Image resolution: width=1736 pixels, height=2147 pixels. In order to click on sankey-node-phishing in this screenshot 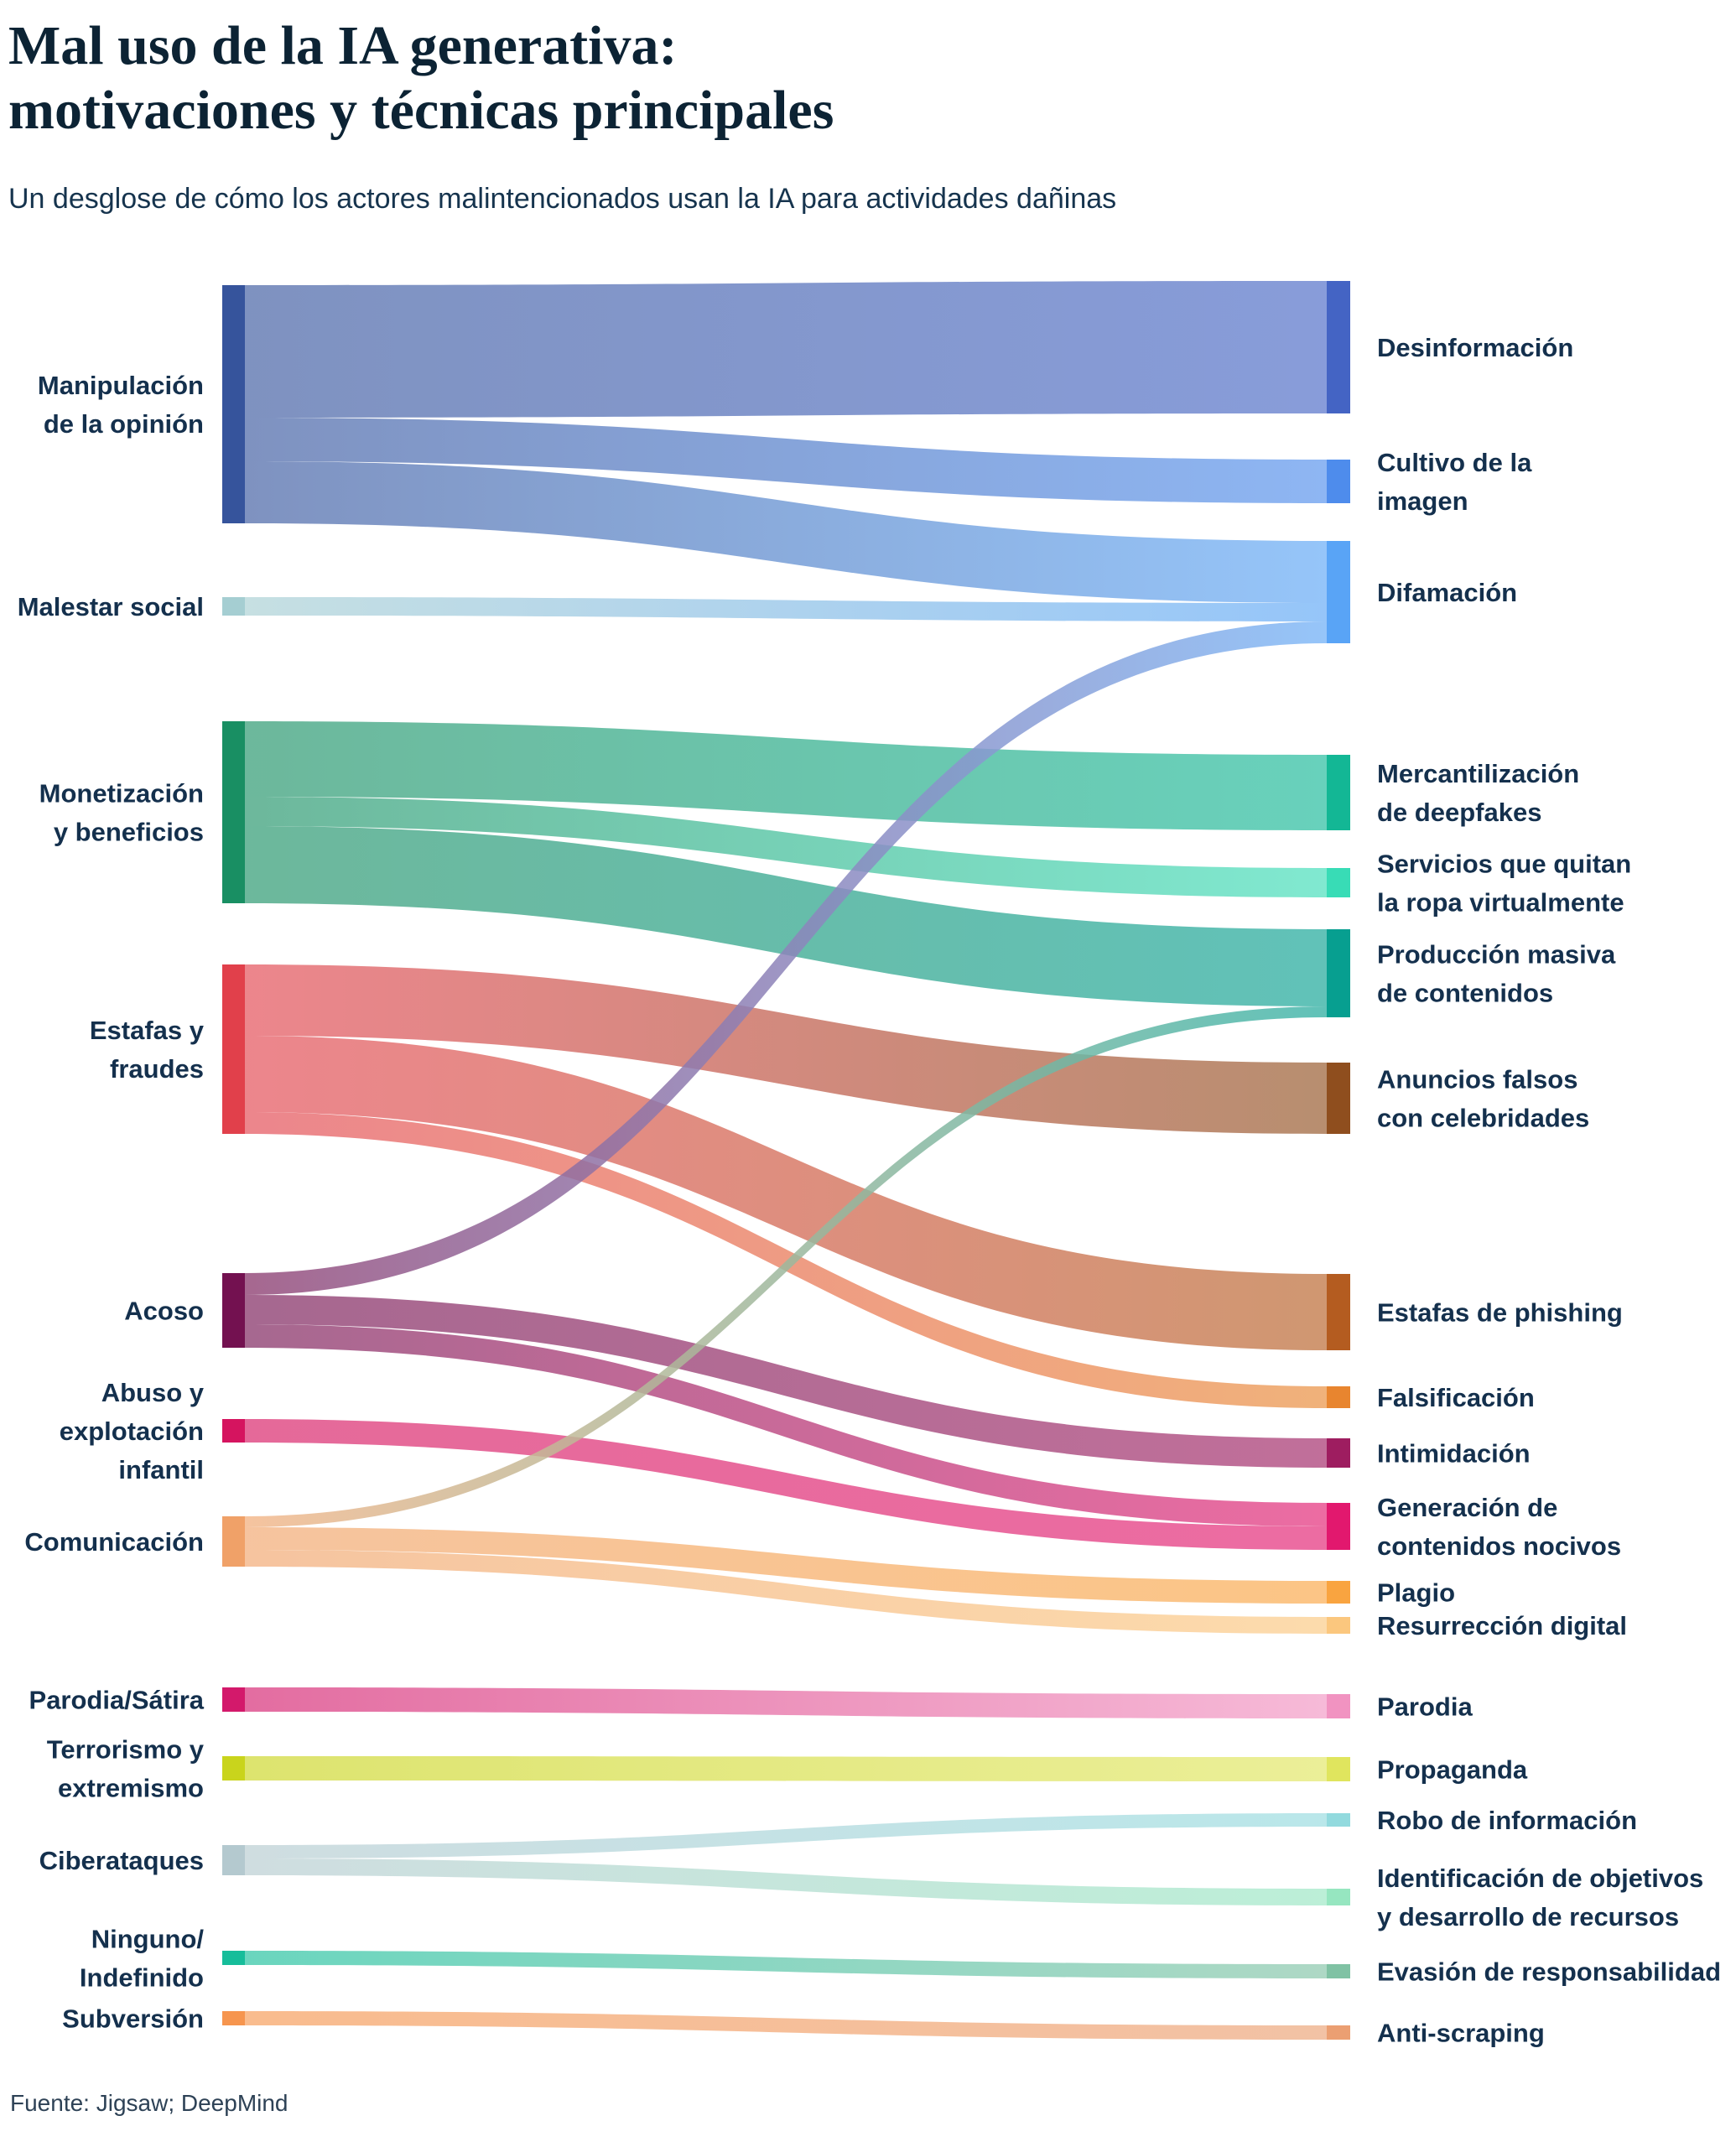, I will do `click(1339, 1312)`.